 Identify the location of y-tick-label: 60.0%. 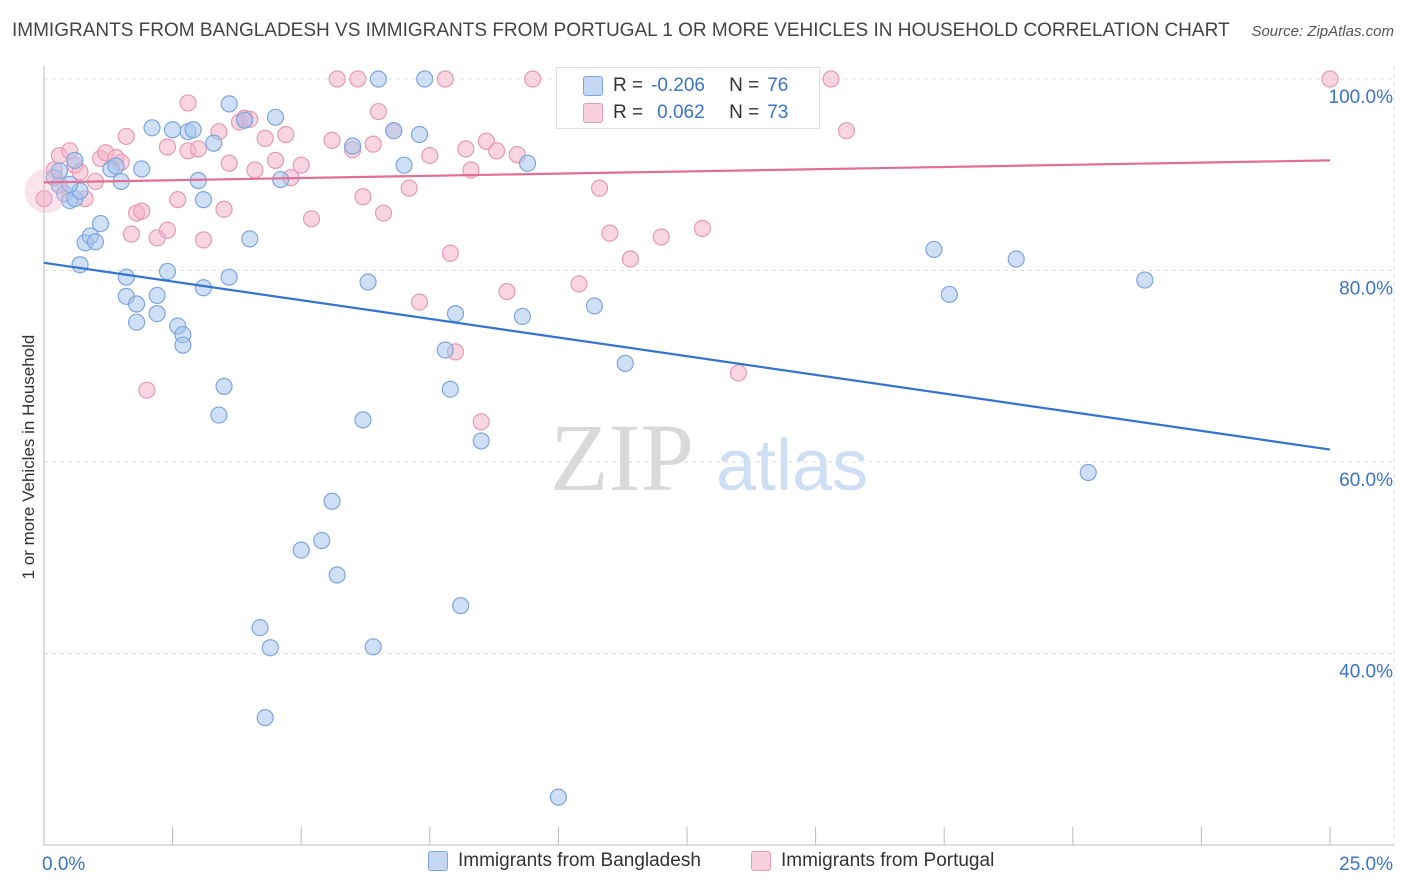
(1366, 480).